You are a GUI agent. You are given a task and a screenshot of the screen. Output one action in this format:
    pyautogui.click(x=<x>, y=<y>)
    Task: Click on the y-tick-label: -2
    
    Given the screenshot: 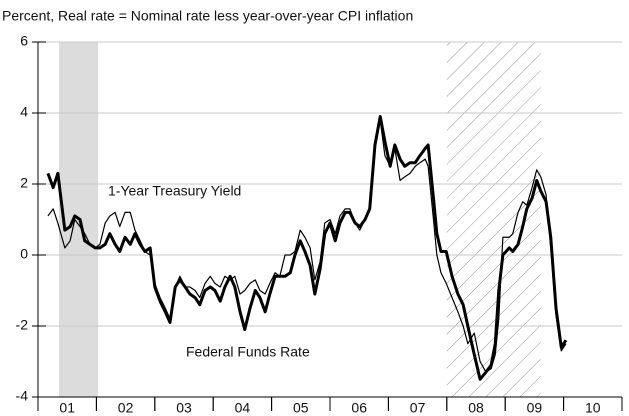 What is the action you would take?
    pyautogui.click(x=22, y=325)
    